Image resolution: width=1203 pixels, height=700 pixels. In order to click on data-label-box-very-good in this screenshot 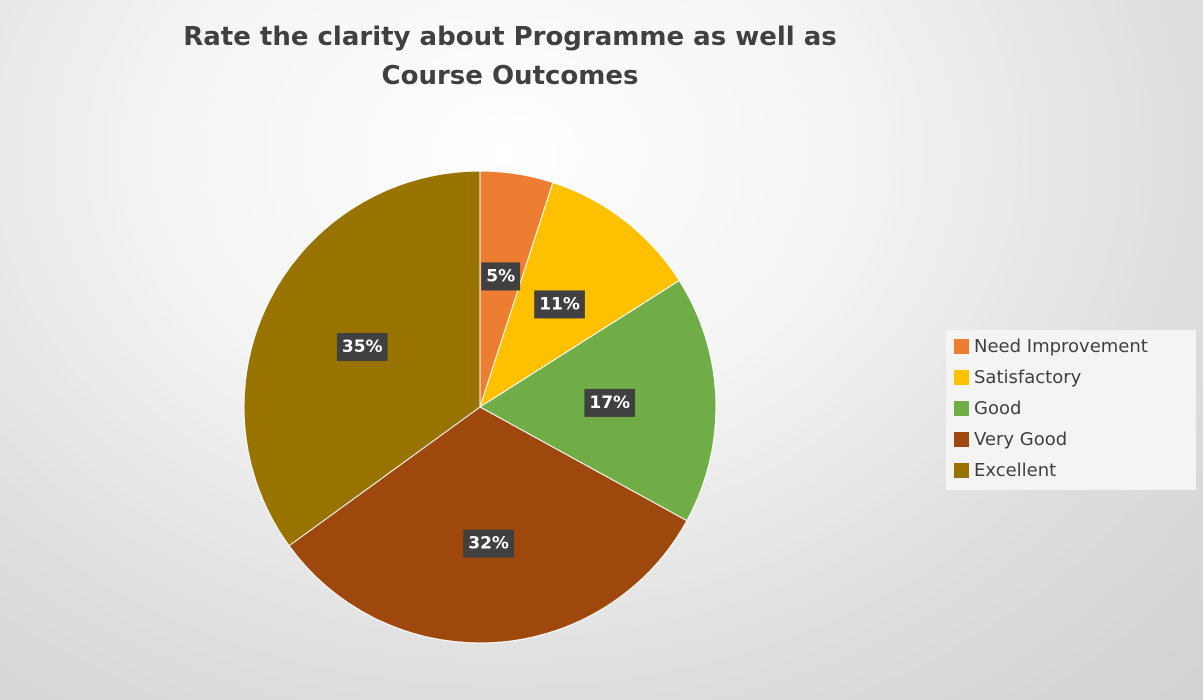, I will do `click(488, 543)`.